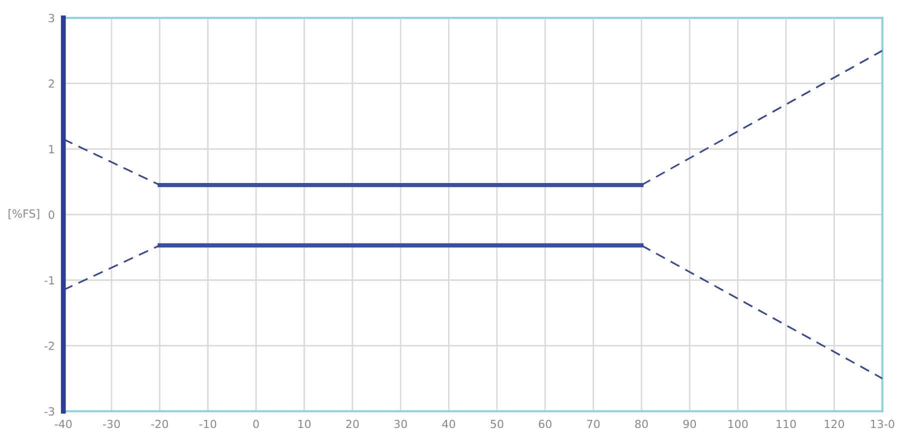  What do you see at coordinates (49, 280) in the screenshot?
I see `y-tick-label: -1` at bounding box center [49, 280].